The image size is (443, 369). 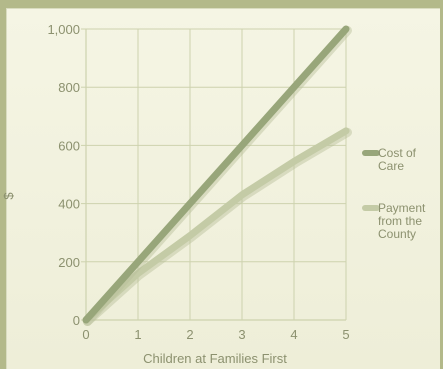 What do you see at coordinates (85, 334) in the screenshot?
I see `x-tick-label: 0` at bounding box center [85, 334].